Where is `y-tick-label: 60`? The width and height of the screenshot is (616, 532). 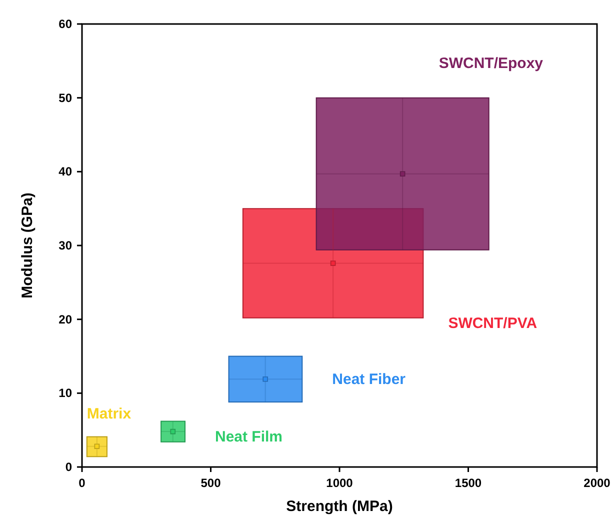 y-tick-label: 60 is located at coordinates (65, 24).